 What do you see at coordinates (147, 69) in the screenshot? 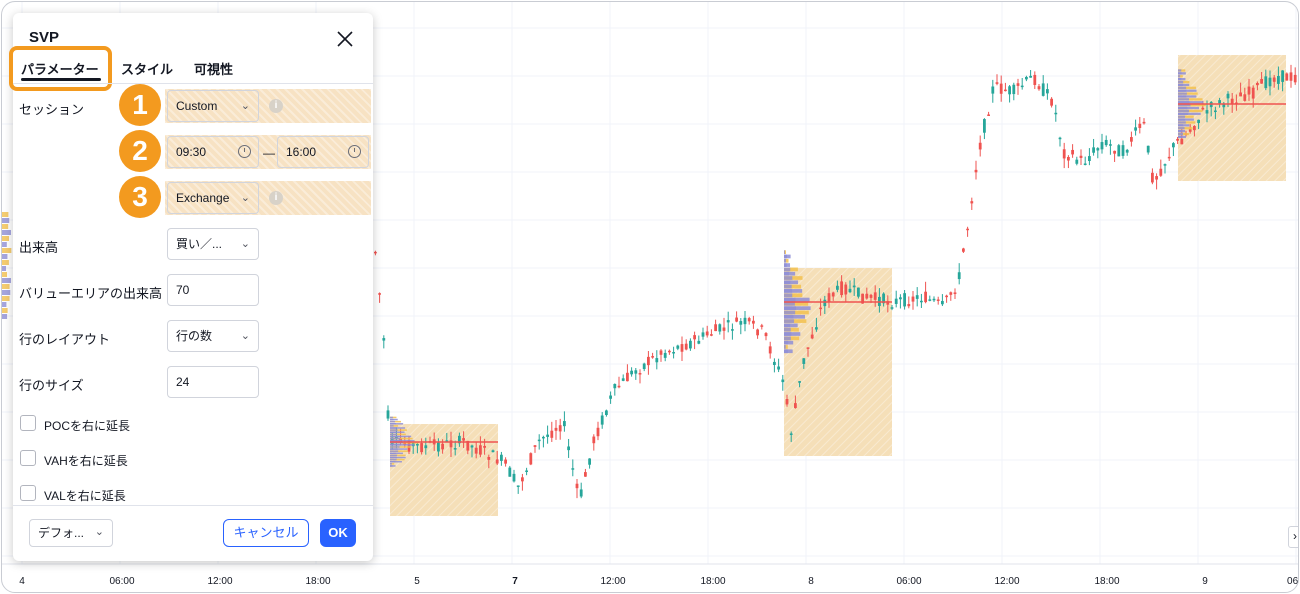
I see `tab-style: スタイル` at bounding box center [147, 69].